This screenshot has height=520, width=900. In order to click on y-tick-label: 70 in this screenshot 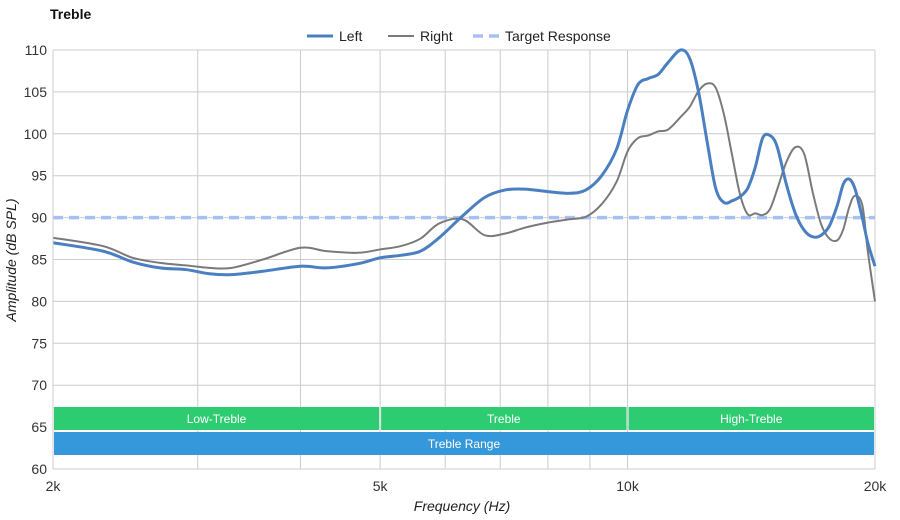, I will do `click(39, 385)`.